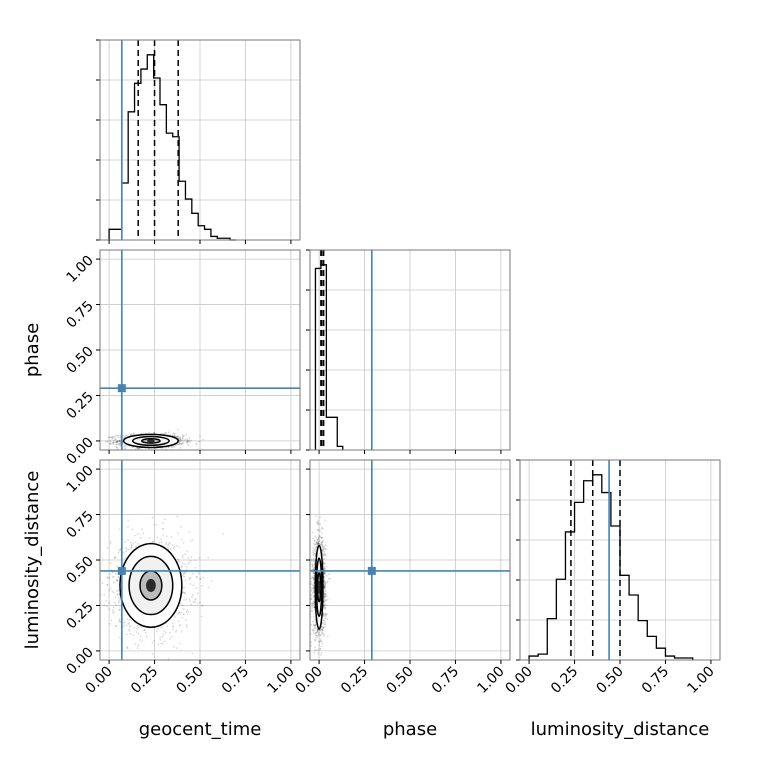 The height and width of the screenshot is (760, 760). Describe the element at coordinates (32, 350) in the screenshot. I see `y-axis-label-phase: phase` at that location.